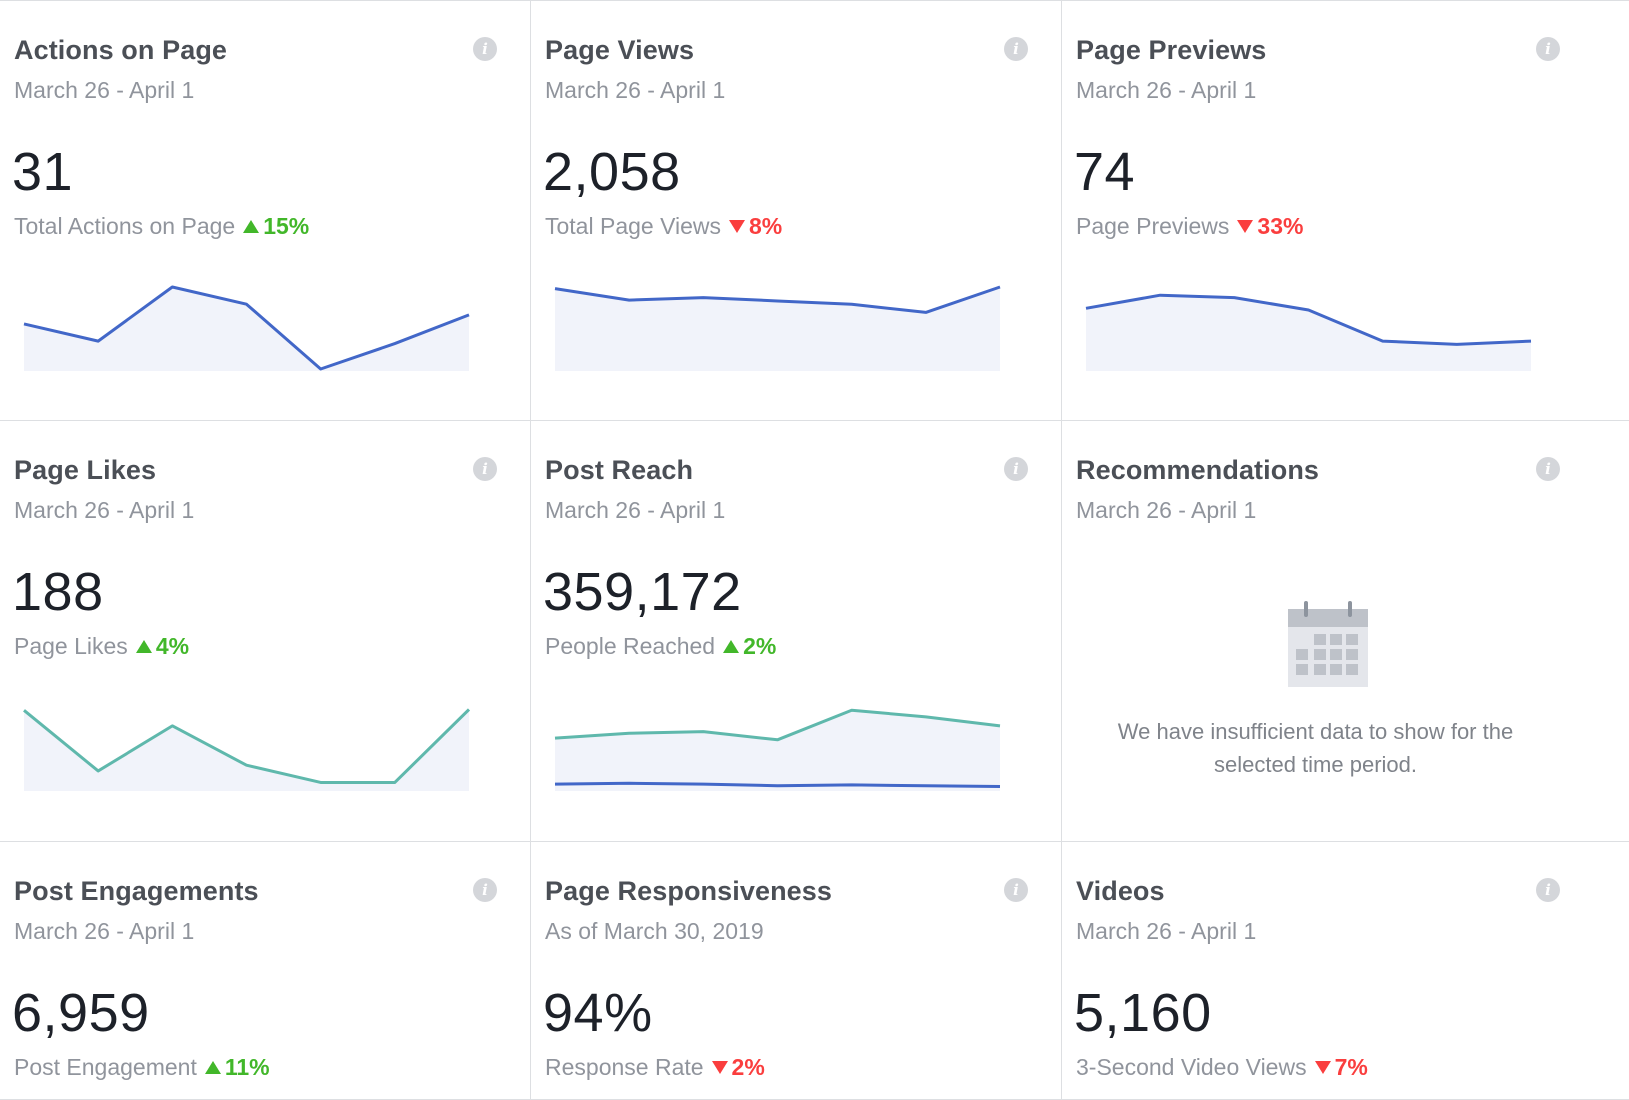  I want to click on change-badge: 7%, so click(1341, 1067).